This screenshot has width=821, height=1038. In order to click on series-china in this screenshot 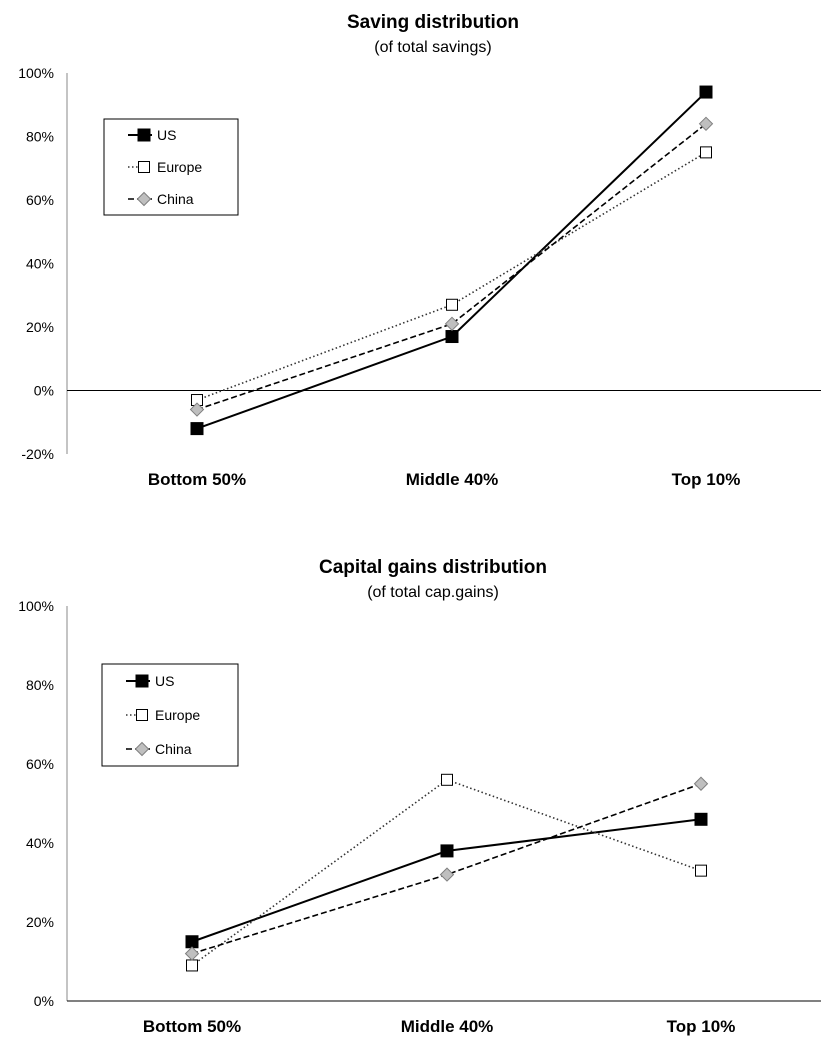, I will do `click(446, 868)`.